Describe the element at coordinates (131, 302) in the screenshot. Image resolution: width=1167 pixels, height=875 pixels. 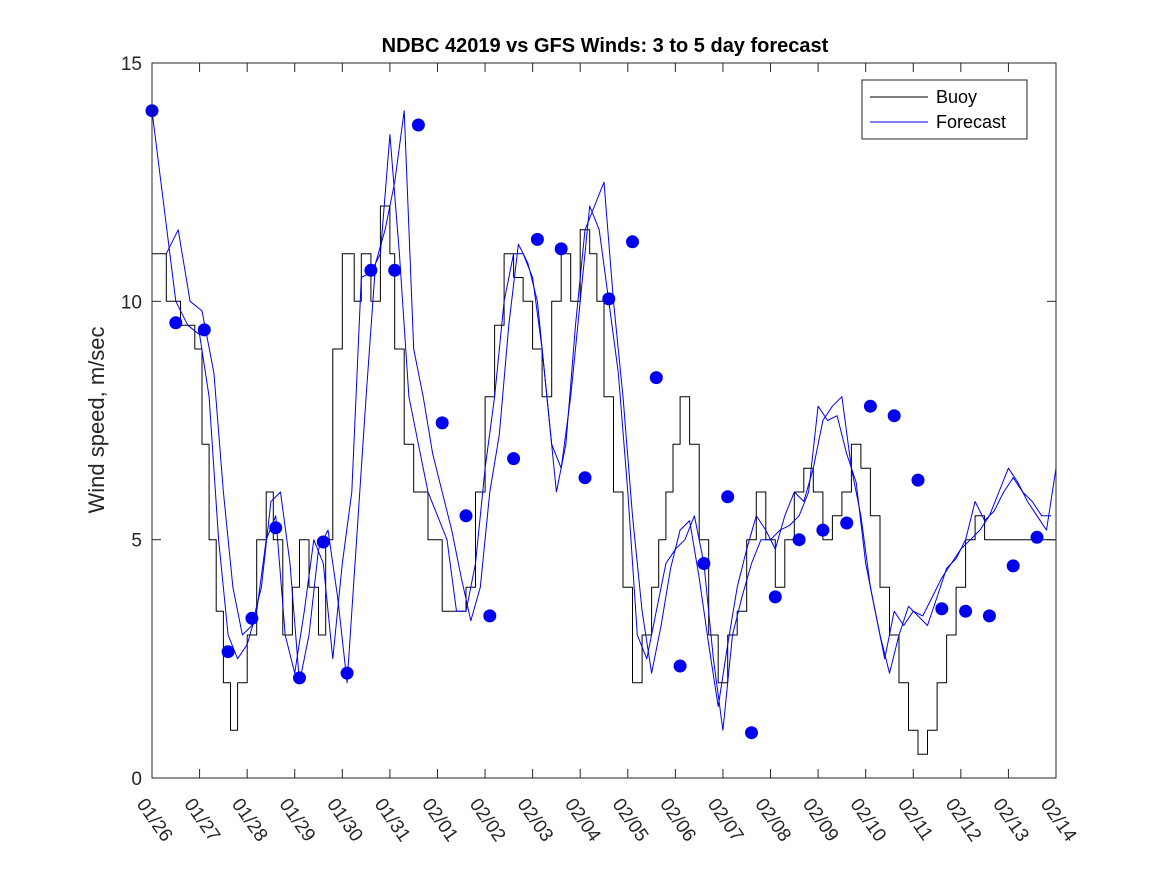
I see `y-tick-label: 10` at that location.